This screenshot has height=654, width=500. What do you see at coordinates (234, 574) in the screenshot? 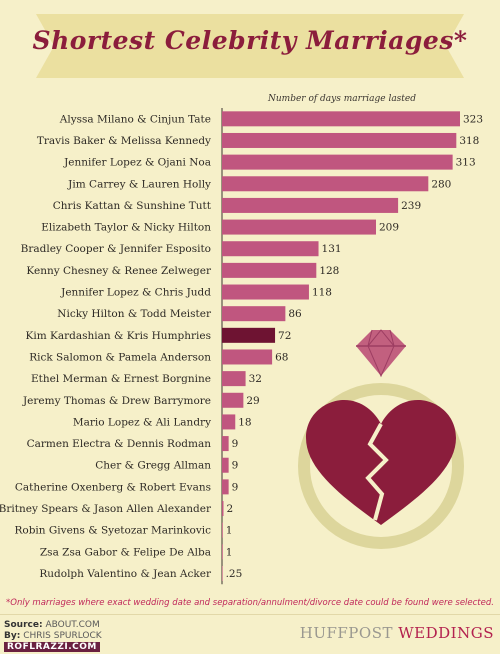
I see `value-label: .25` at bounding box center [234, 574].